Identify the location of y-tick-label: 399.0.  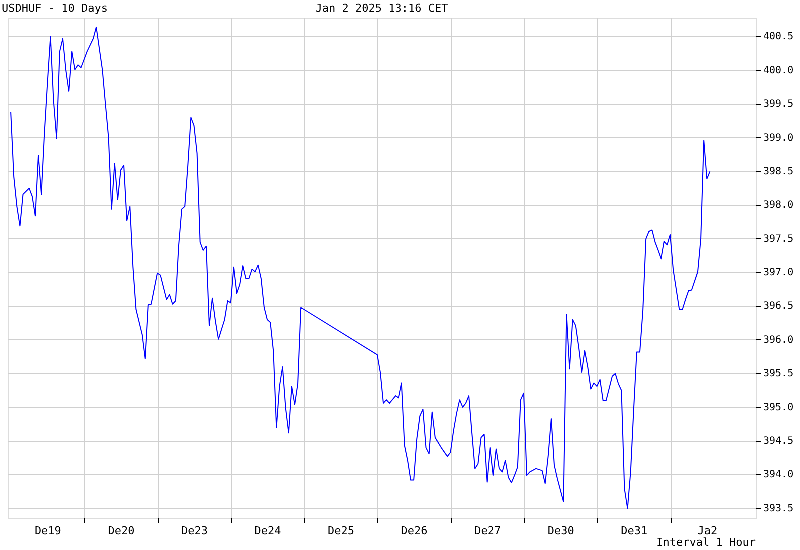
(779, 138).